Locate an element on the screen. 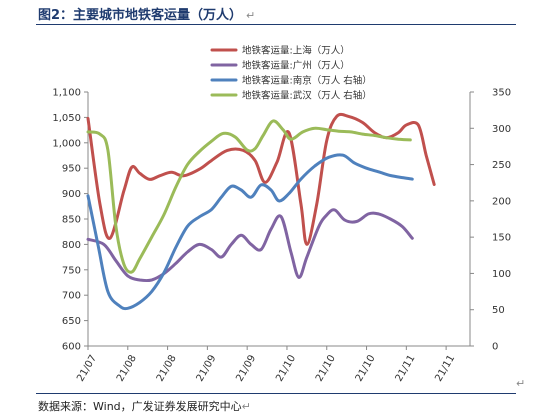  figure-title-text: 图2：主要城市地铁客运量（万人） is located at coordinates (140, 15).